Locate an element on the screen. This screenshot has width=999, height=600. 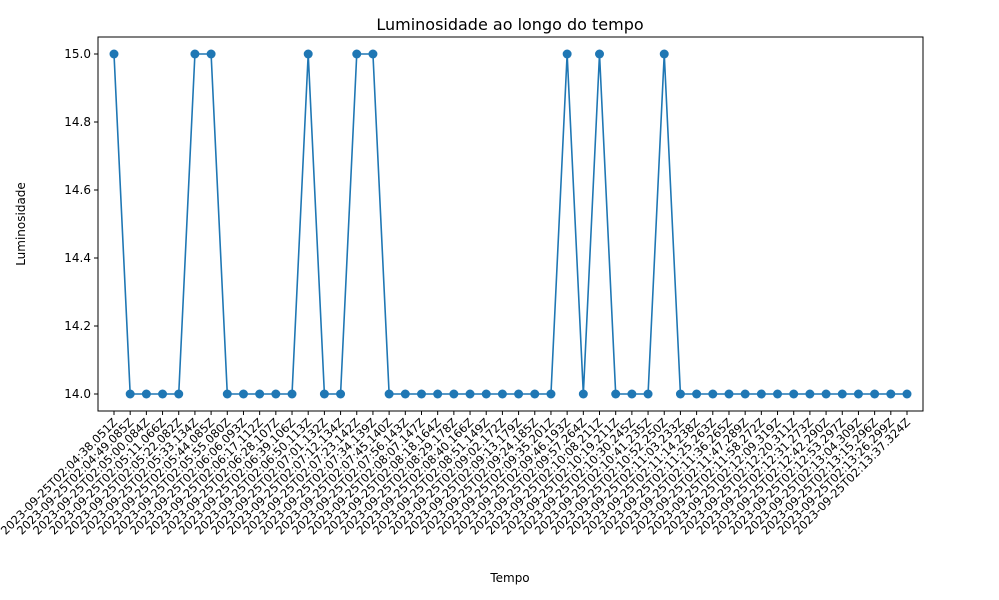
y-tick-label: 14.4 is located at coordinates (77, 258).